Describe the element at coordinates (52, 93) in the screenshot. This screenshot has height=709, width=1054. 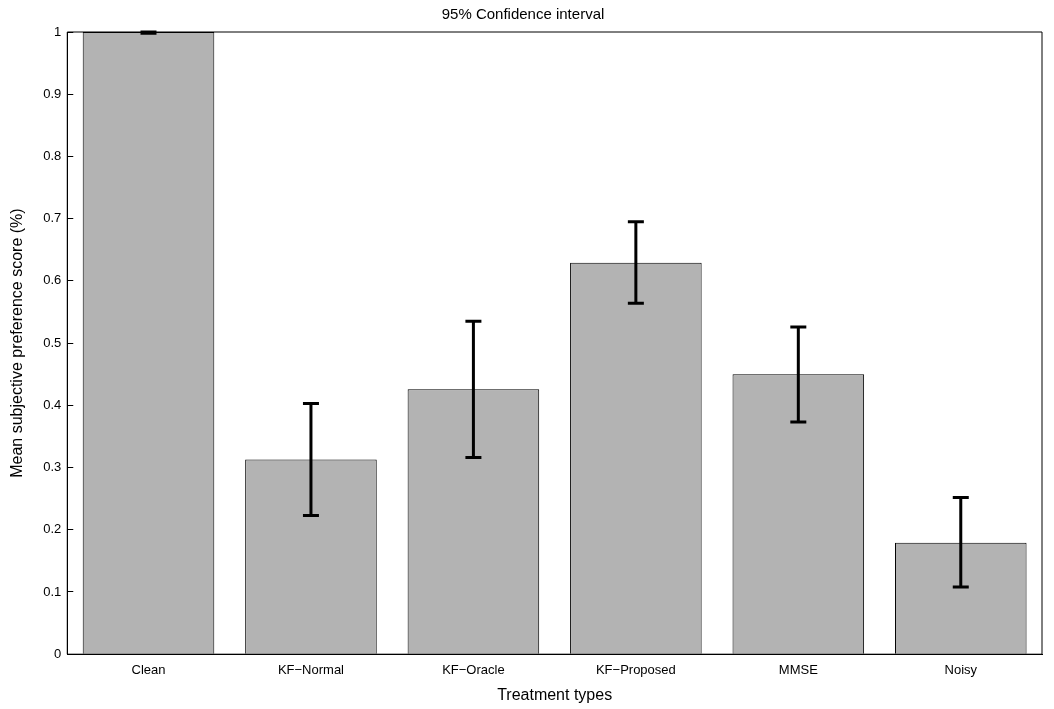
I see `y-tick-label: 0.9` at that location.